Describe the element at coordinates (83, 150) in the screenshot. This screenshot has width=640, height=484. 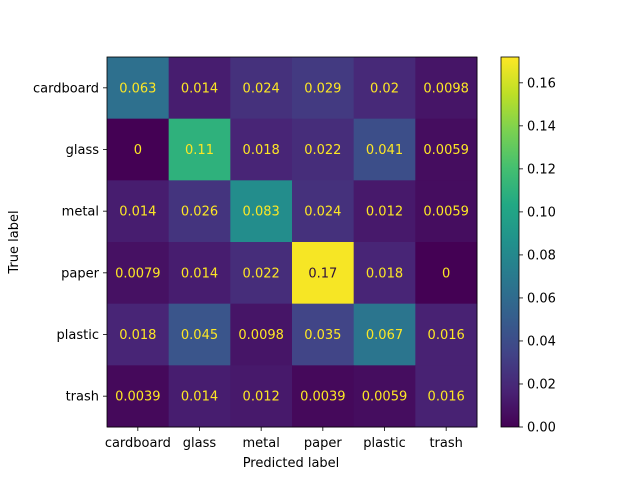
I see `y-tick-label: glass` at that location.